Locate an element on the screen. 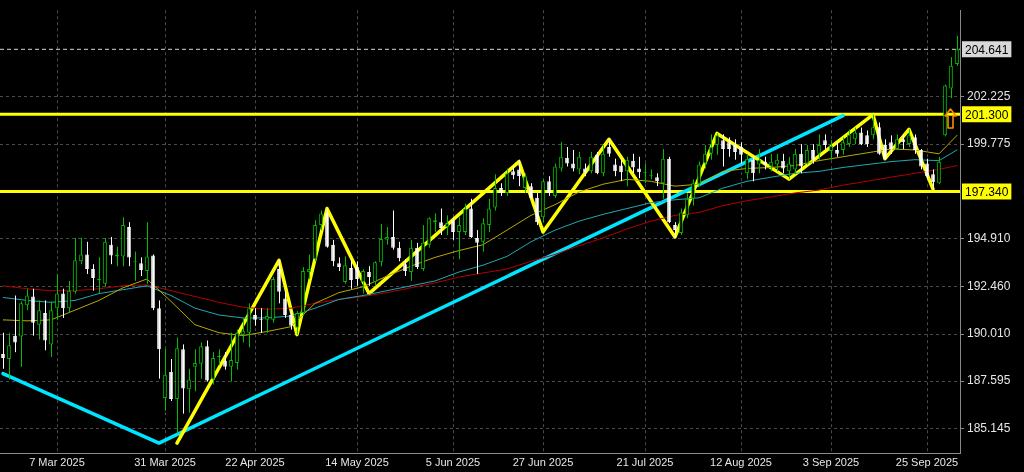 The image size is (1024, 472). x-tick-label: 7 Mar 2025 is located at coordinates (57, 461).